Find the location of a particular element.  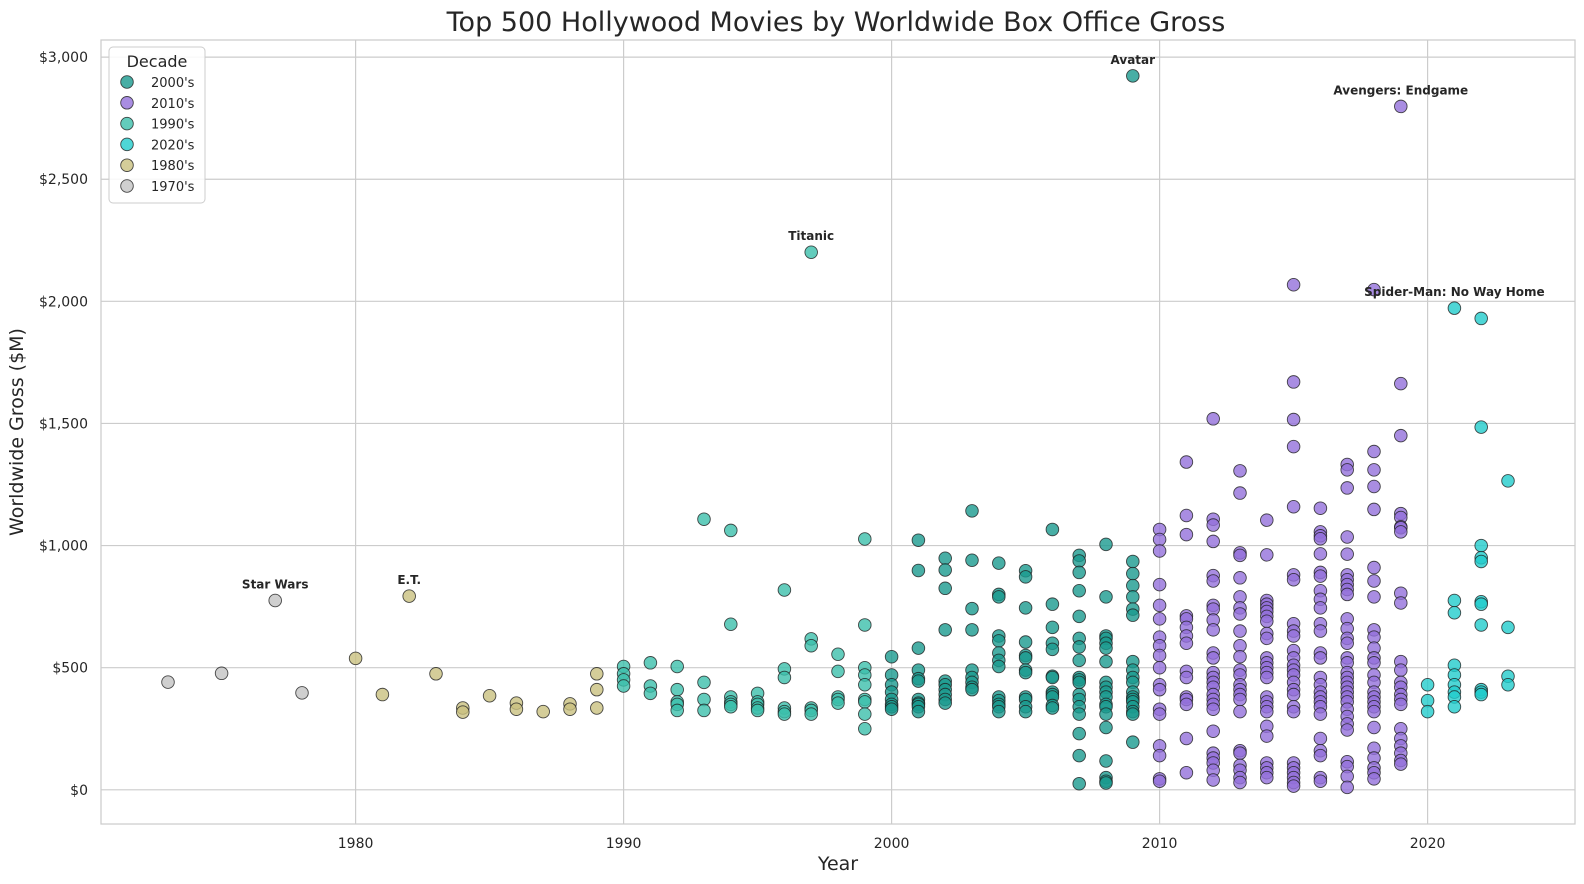

legend-entry: 2000's is located at coordinates (173, 83).